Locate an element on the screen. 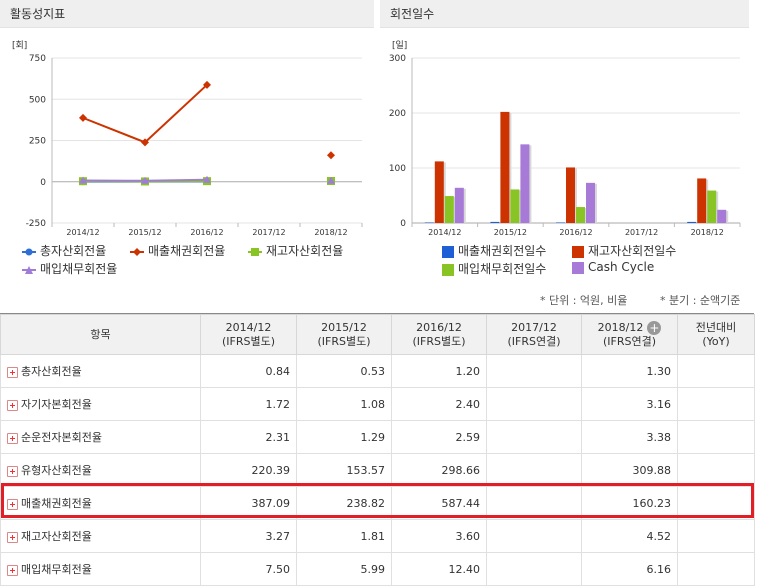 The height and width of the screenshot is (587, 759). table-cell: 12.40 is located at coordinates (439, 569).